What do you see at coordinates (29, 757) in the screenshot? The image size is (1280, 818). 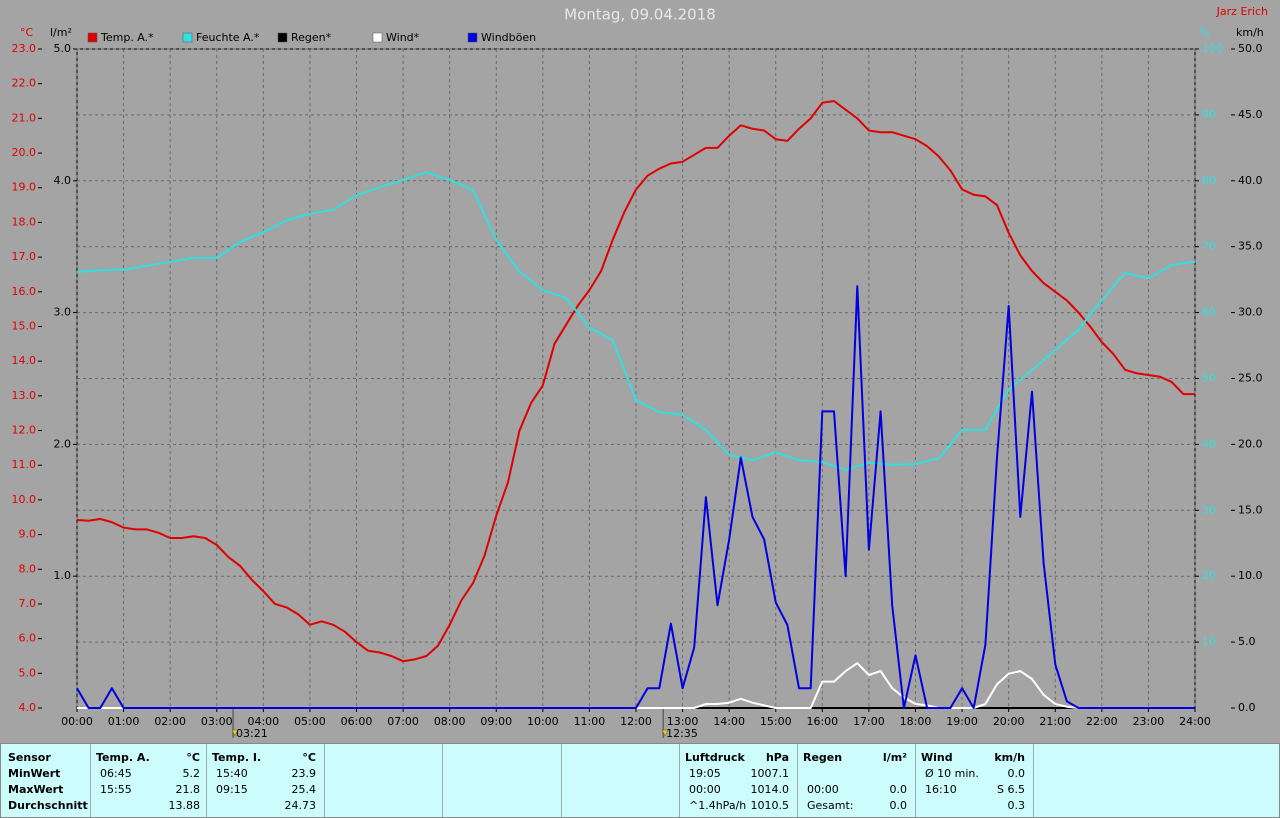 I see `row-label: Sensor` at bounding box center [29, 757].